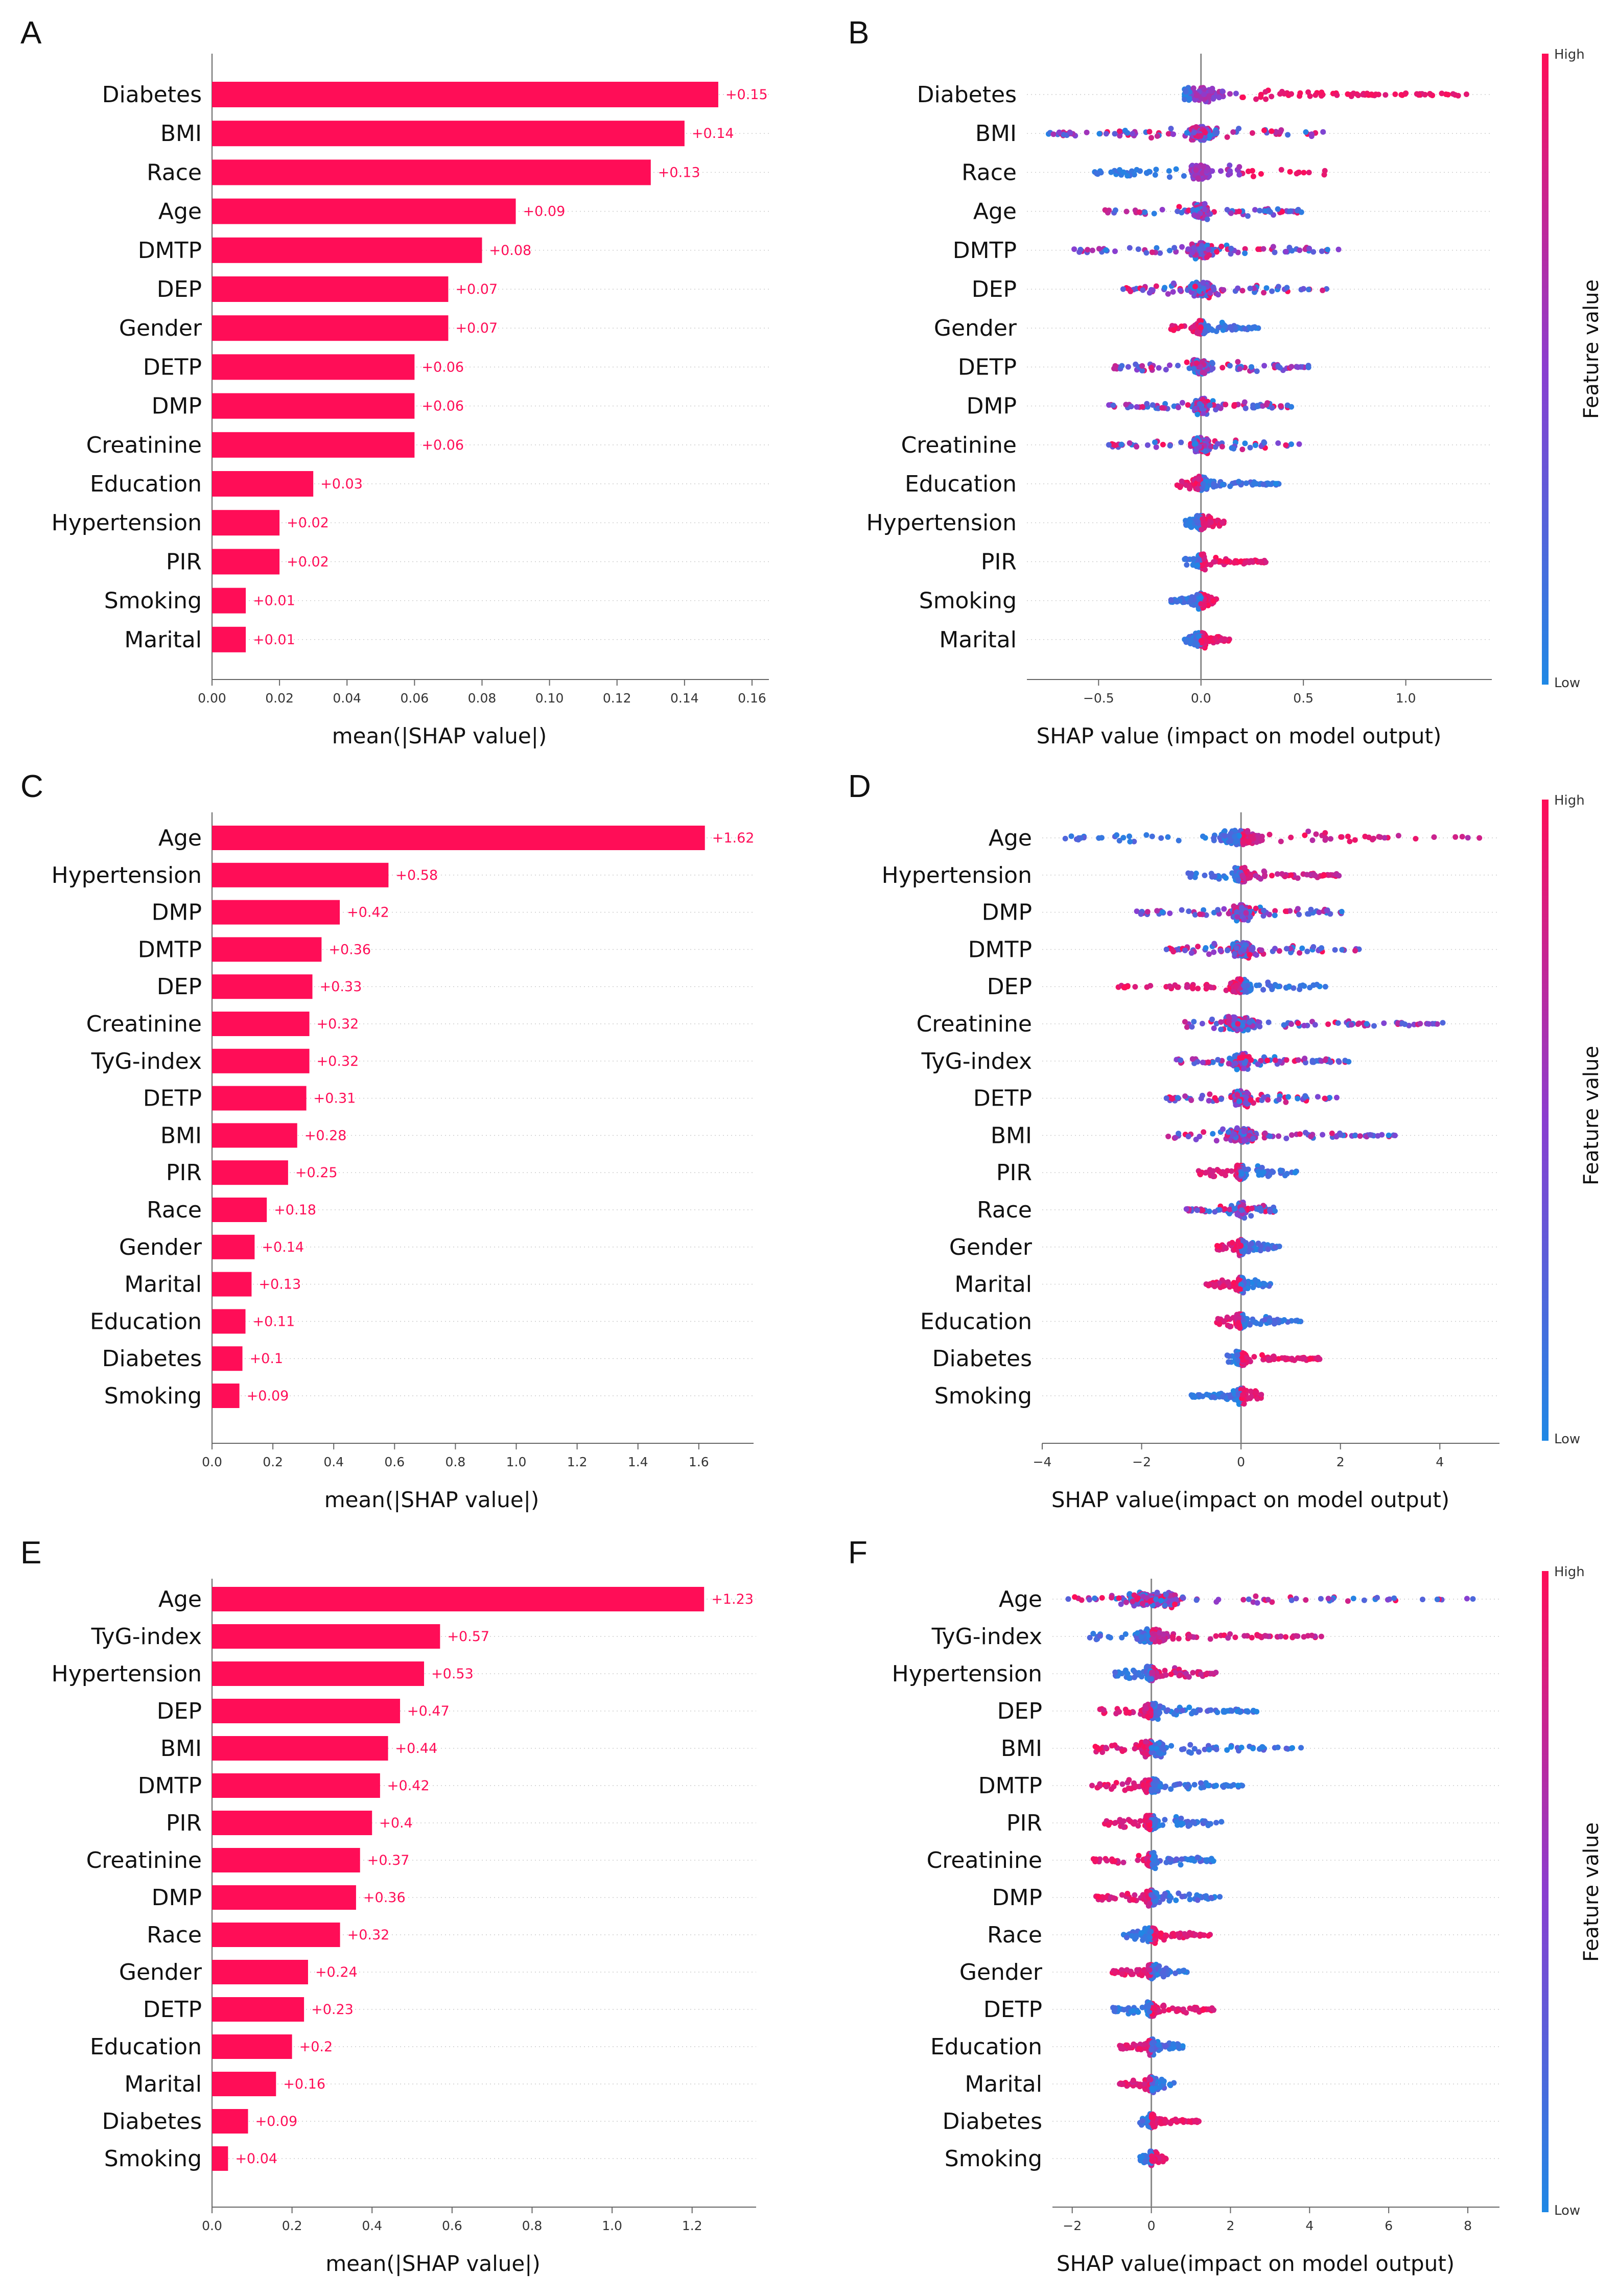 Image resolution: width=1618 pixels, height=2296 pixels. I want to click on bar-hypertension, so click(246, 523).